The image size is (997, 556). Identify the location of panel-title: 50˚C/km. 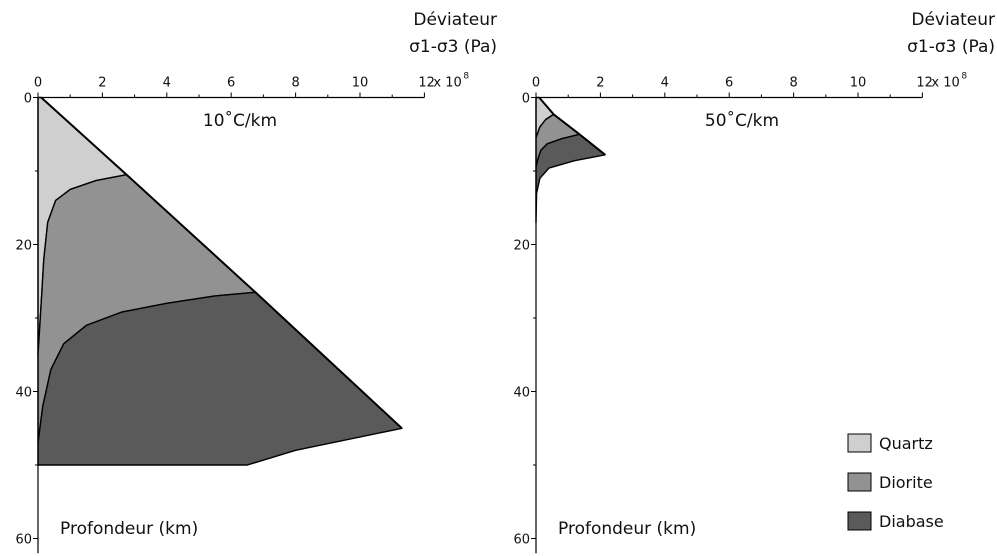
(742, 120).